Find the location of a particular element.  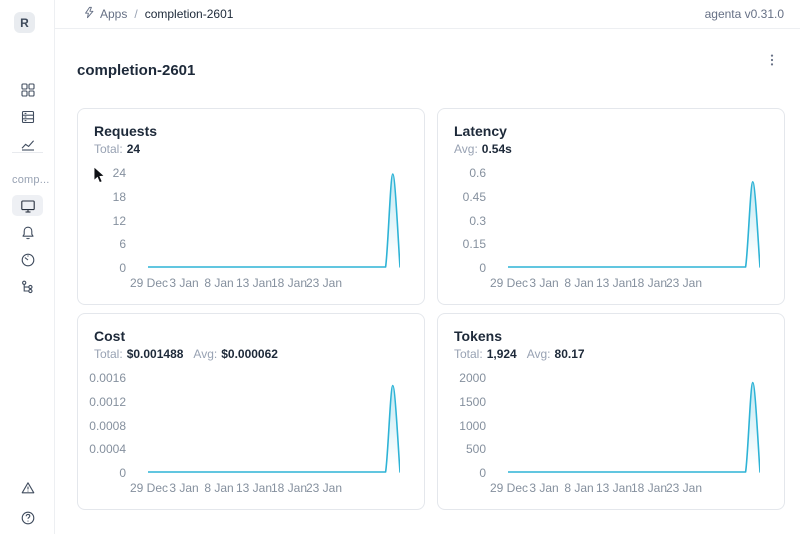

bell-icon is located at coordinates (28, 233).